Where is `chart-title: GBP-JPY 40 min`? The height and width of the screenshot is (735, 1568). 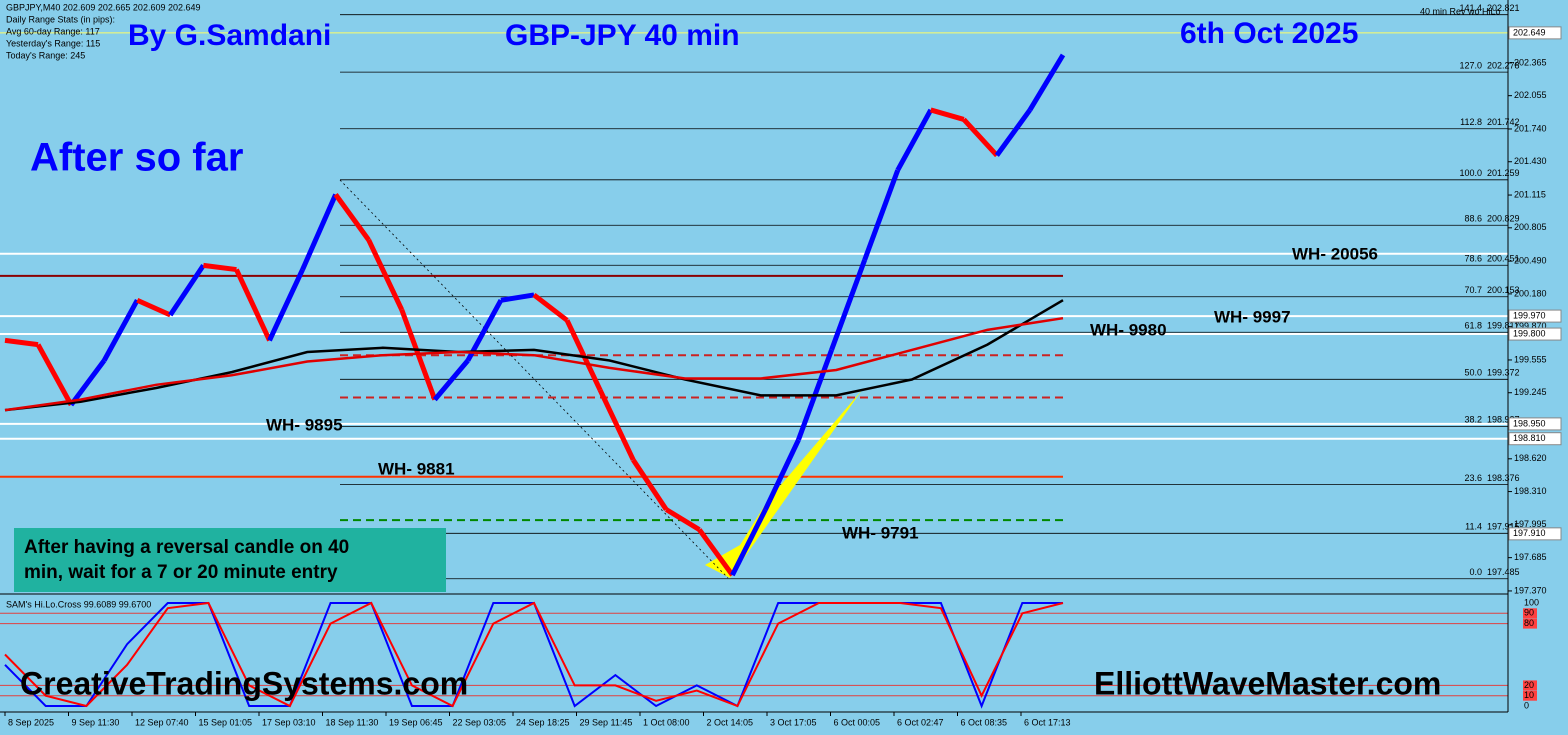
chart-title: GBP-JPY 40 min is located at coordinates (622, 35).